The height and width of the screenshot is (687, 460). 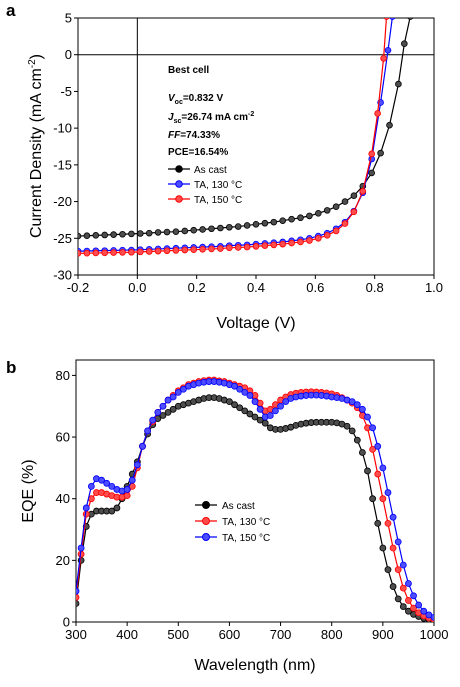 I want to click on panel-b-letter: b, so click(x=11, y=367).